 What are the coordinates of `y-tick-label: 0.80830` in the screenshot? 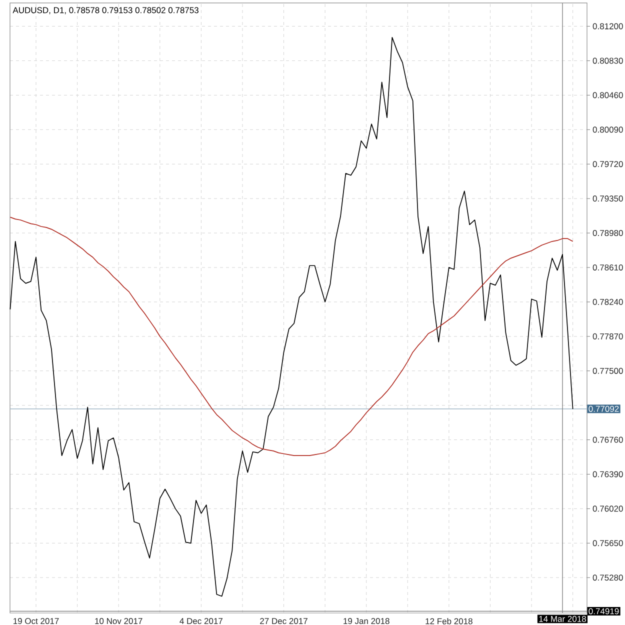 It's located at (607, 61).